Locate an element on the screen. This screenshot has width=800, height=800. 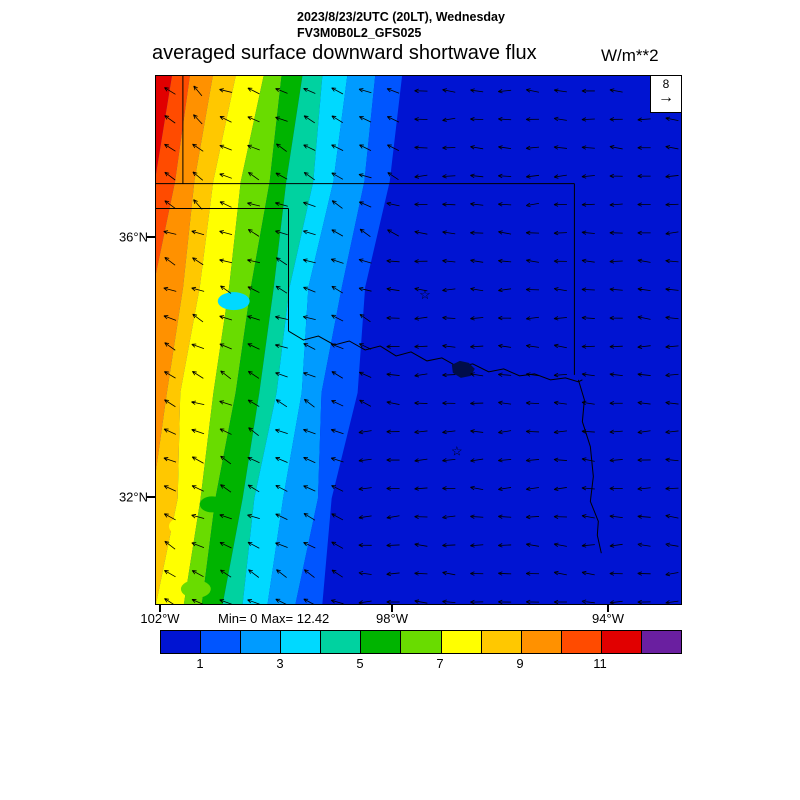
colorbar-tick-label: 3 is located at coordinates (280, 663).